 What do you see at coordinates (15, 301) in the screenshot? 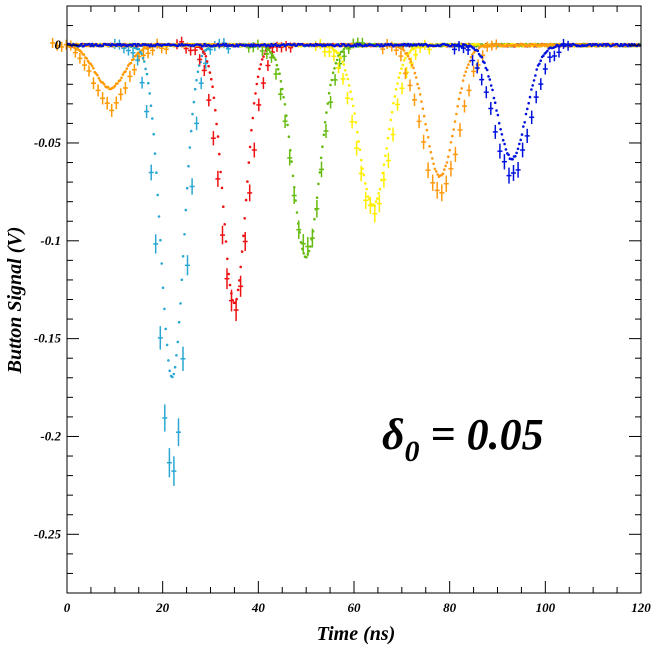
I see `y-axis-title: Button Signal (V)` at bounding box center [15, 301].